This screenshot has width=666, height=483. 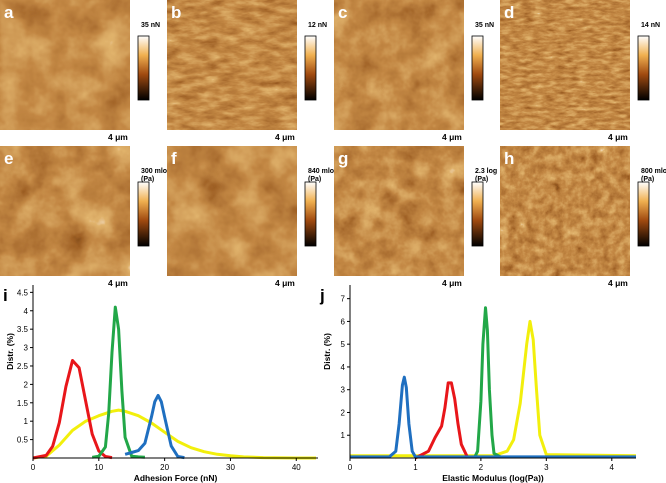 I want to click on panel-letter: b, so click(x=176, y=12).